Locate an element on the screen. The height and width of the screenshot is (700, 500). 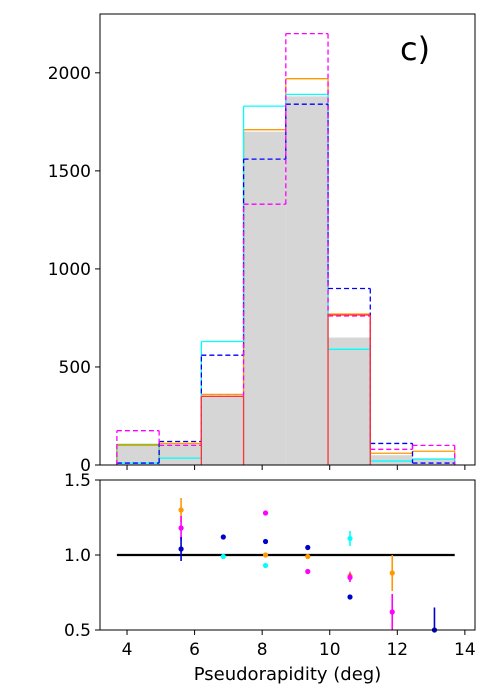
x-tick-label: 10 is located at coordinates (330, 650).